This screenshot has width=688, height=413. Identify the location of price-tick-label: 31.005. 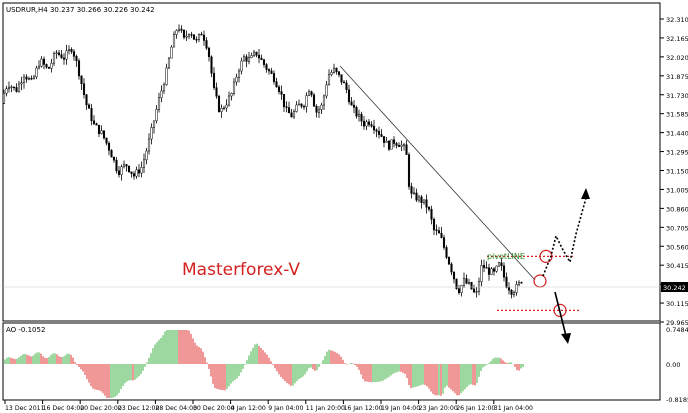
(677, 190).